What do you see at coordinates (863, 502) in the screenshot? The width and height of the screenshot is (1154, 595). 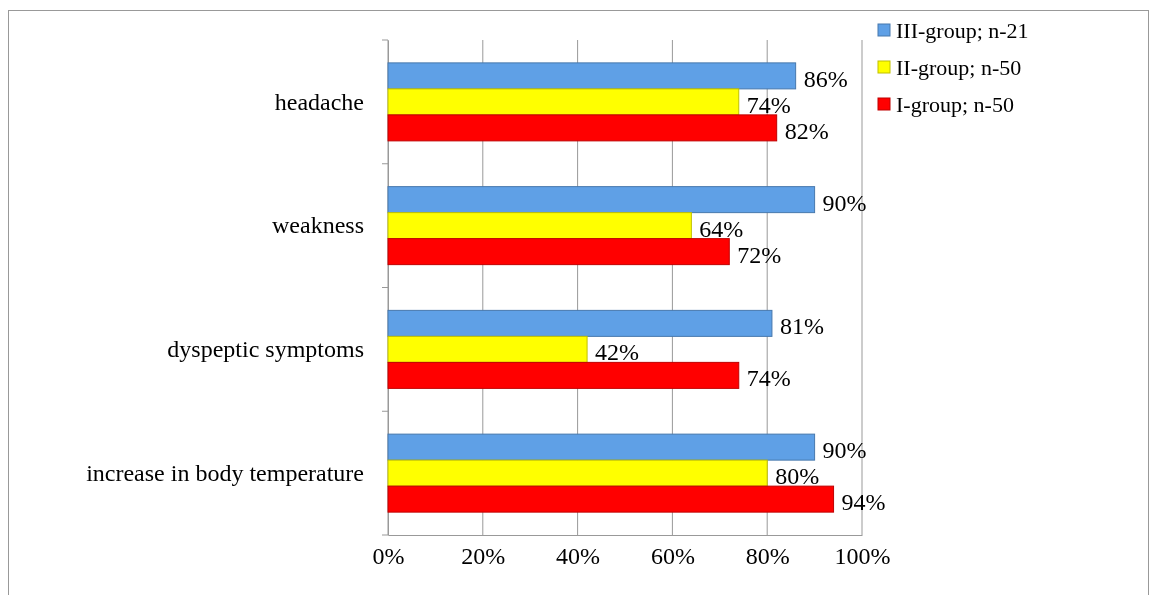 I see `data-label: 94%` at bounding box center [863, 502].